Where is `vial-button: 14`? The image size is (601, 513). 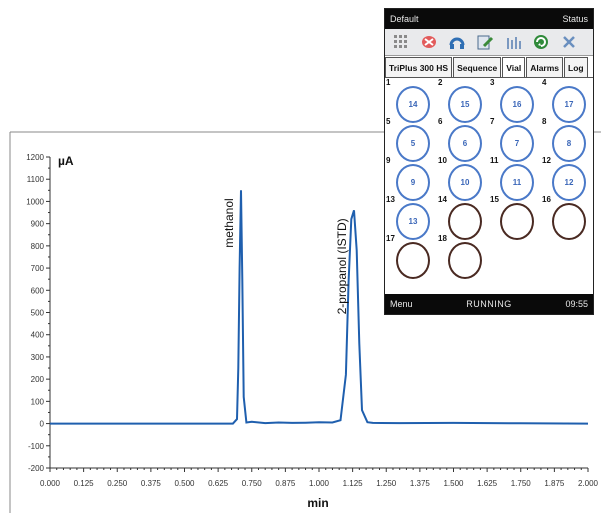 vial-button: 14 is located at coordinates (413, 104).